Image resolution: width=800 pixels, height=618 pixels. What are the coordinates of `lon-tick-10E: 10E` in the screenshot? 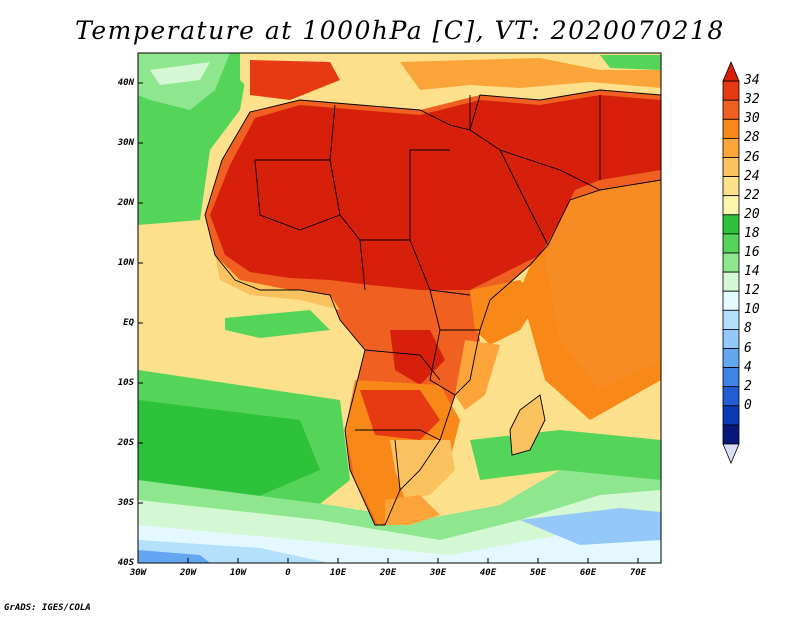 It's located at (338, 573).